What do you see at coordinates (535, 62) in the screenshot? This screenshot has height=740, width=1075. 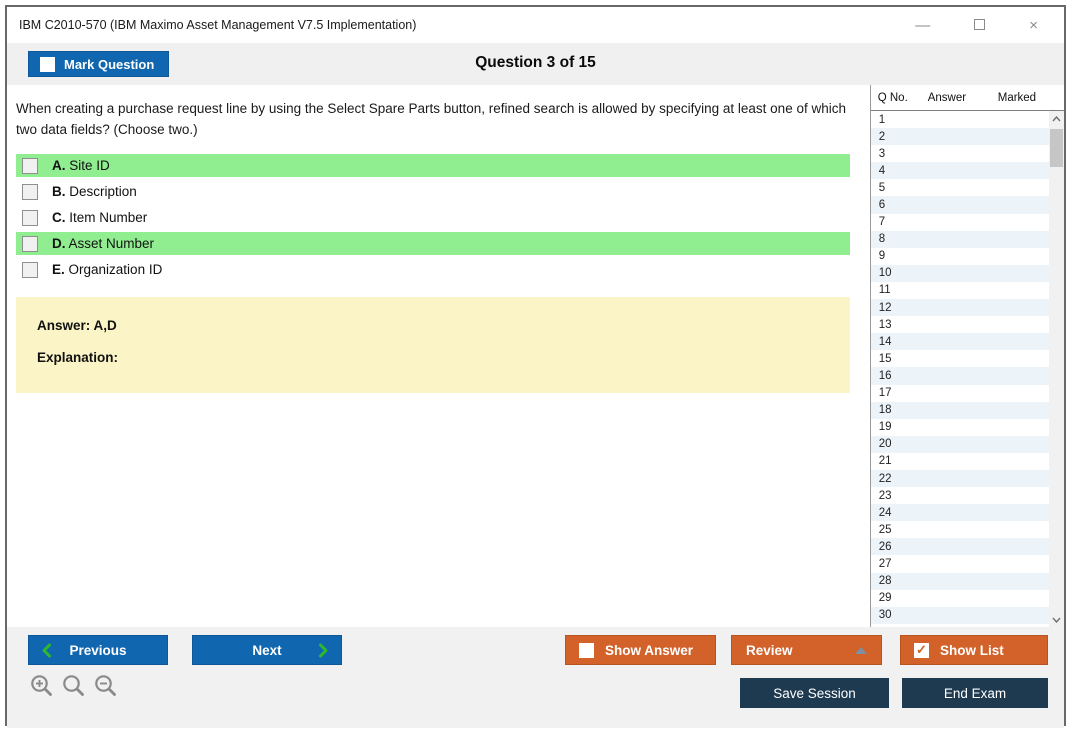 I see `question-counter: Question 3 of 15` at bounding box center [535, 62].